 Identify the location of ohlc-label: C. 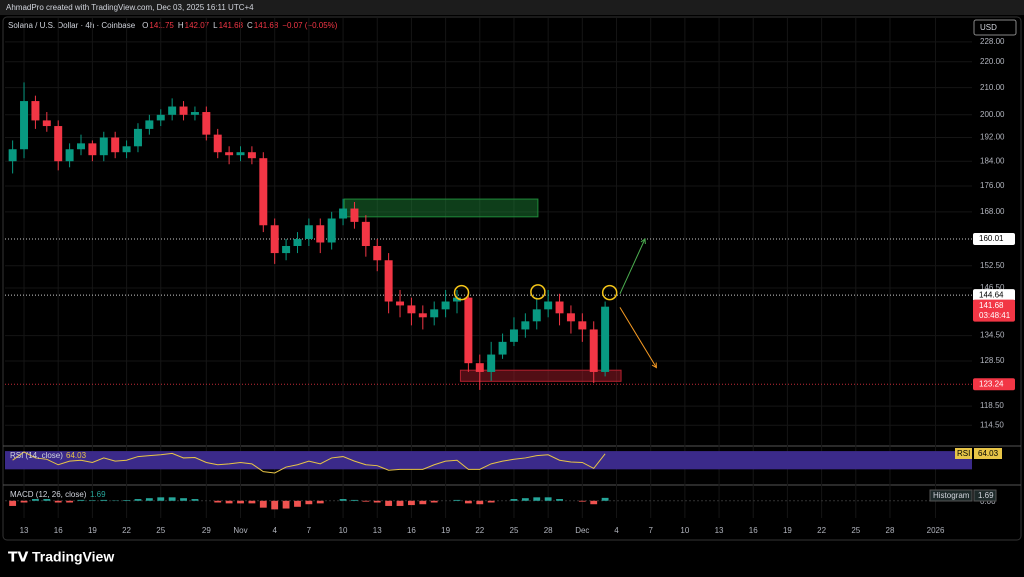
(250, 25).